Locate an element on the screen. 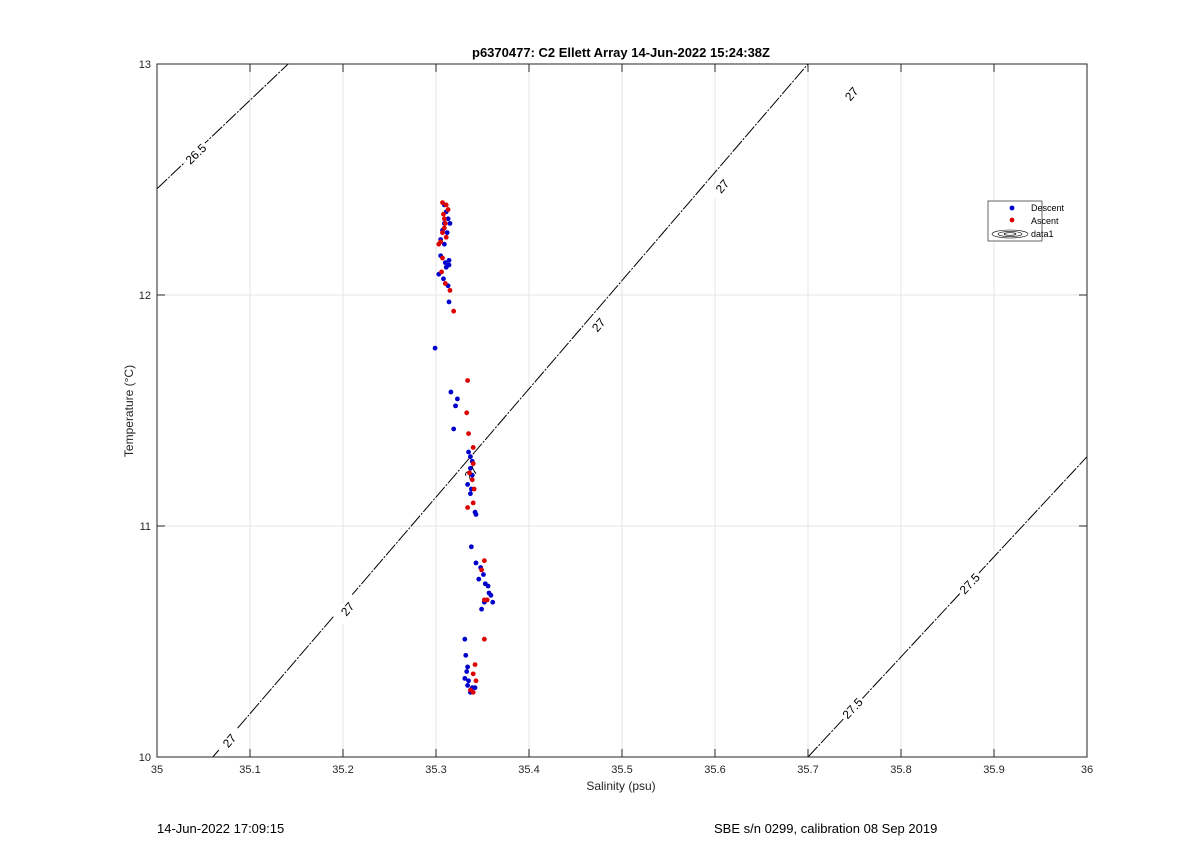  legend-descent-label: Descent is located at coordinates (1048, 208).